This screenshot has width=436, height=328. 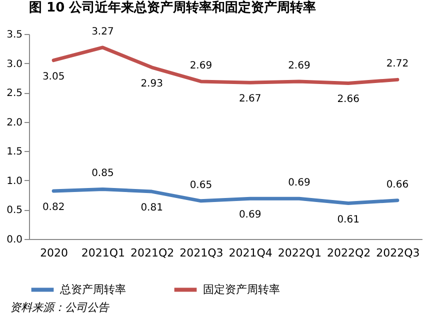 What do you see at coordinates (59, 307) in the screenshot?
I see `text: 资料来源：公司公告` at bounding box center [59, 307].